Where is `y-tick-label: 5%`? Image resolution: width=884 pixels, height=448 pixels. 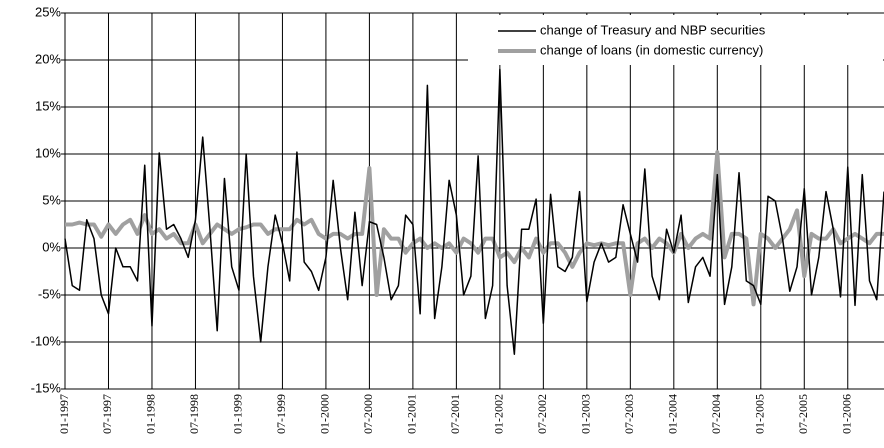
y-tick-label: 5% is located at coordinates (51, 199).